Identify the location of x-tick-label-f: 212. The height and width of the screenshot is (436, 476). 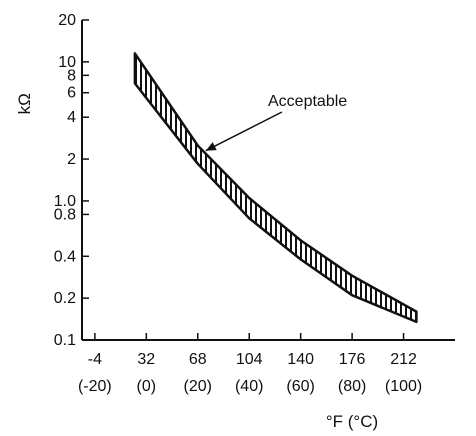
(403, 359).